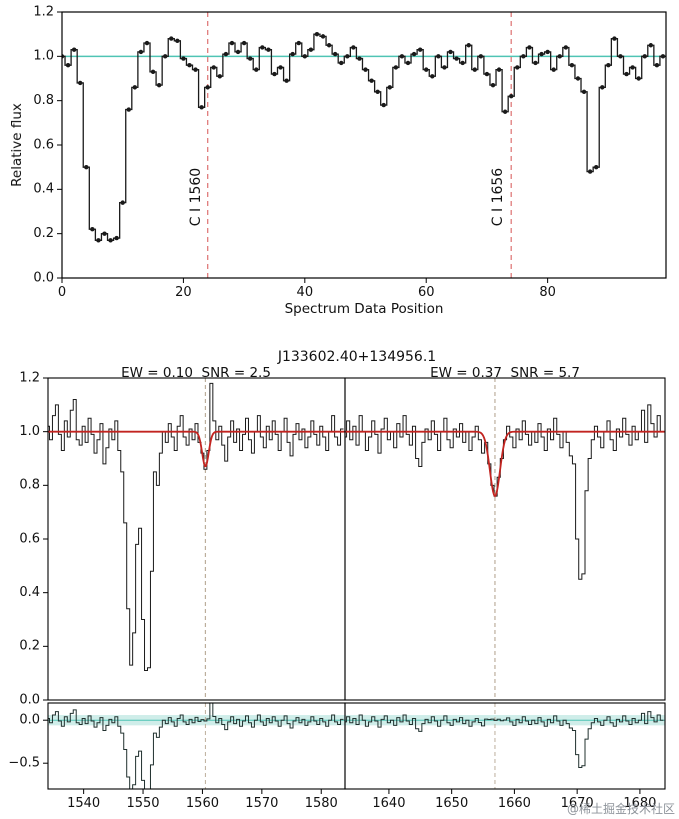  What do you see at coordinates (505, 373) in the screenshot?
I see `right-panel-header: EW = 0.37 SNR = 5.7` at bounding box center [505, 373].